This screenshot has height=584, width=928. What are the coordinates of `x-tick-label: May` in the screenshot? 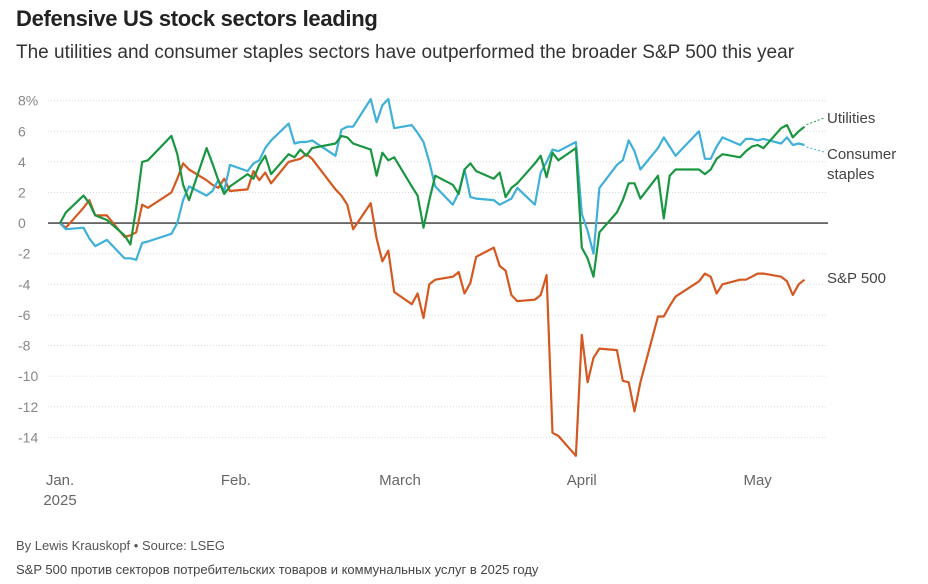 It's located at (757, 480).